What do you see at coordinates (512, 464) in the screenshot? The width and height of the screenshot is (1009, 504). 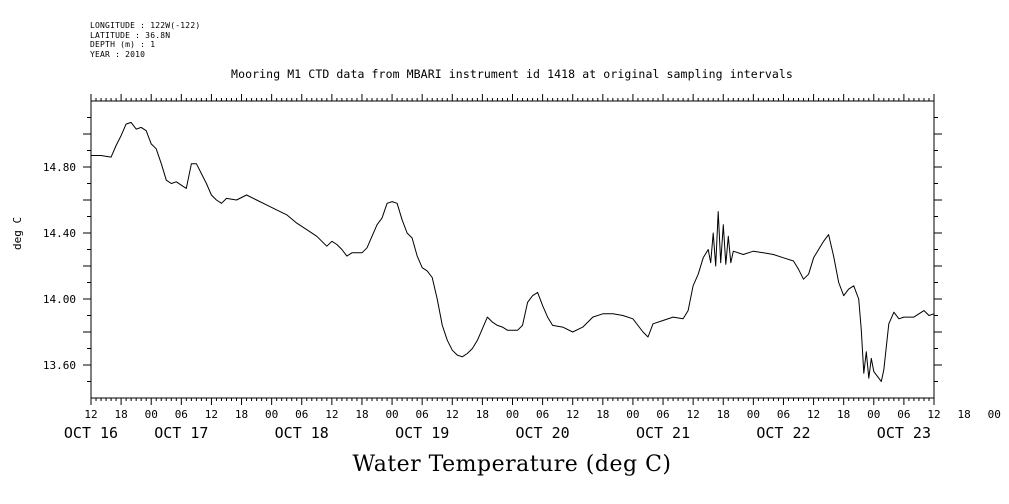 I see `x-axis-title: Water Temperature (deg C)` at bounding box center [512, 464].